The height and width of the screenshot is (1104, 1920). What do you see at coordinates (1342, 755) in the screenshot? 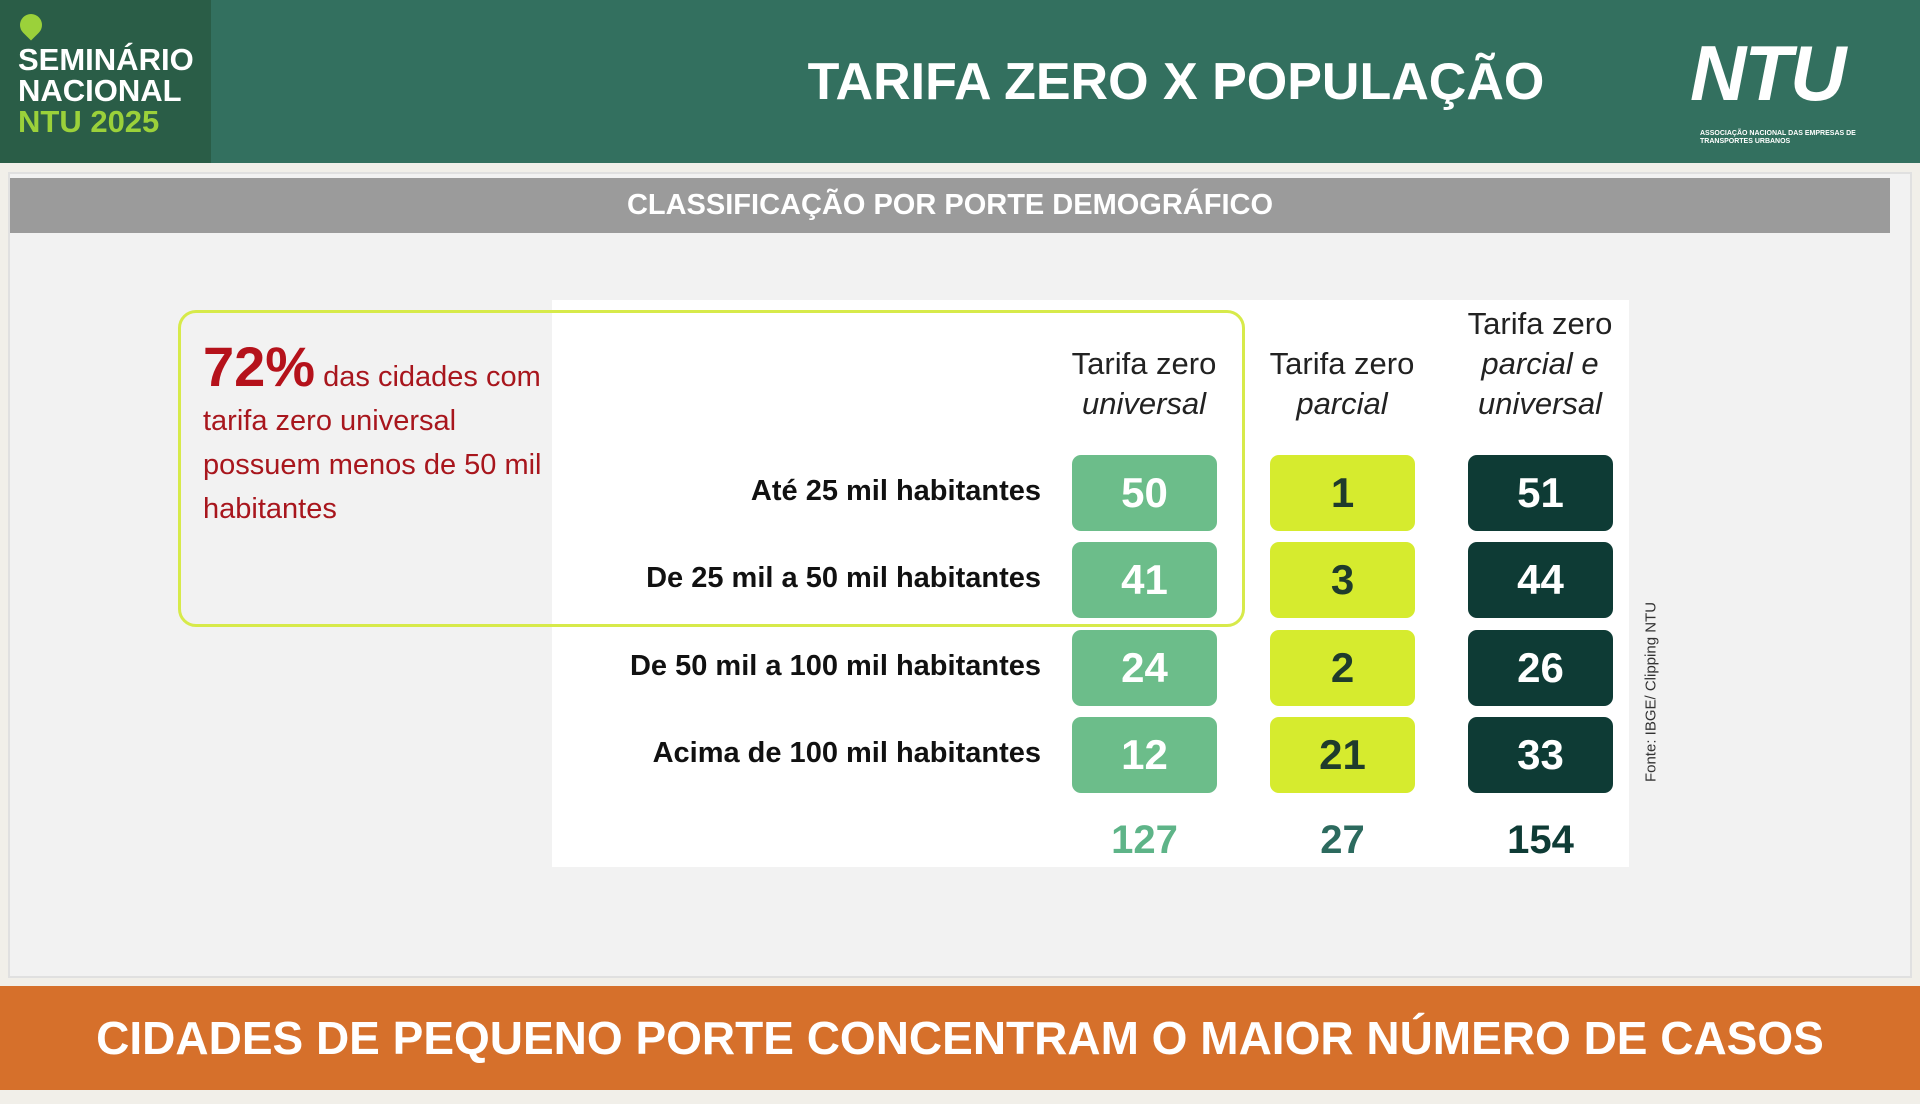
I see `value-cell: 21` at bounding box center [1342, 755].